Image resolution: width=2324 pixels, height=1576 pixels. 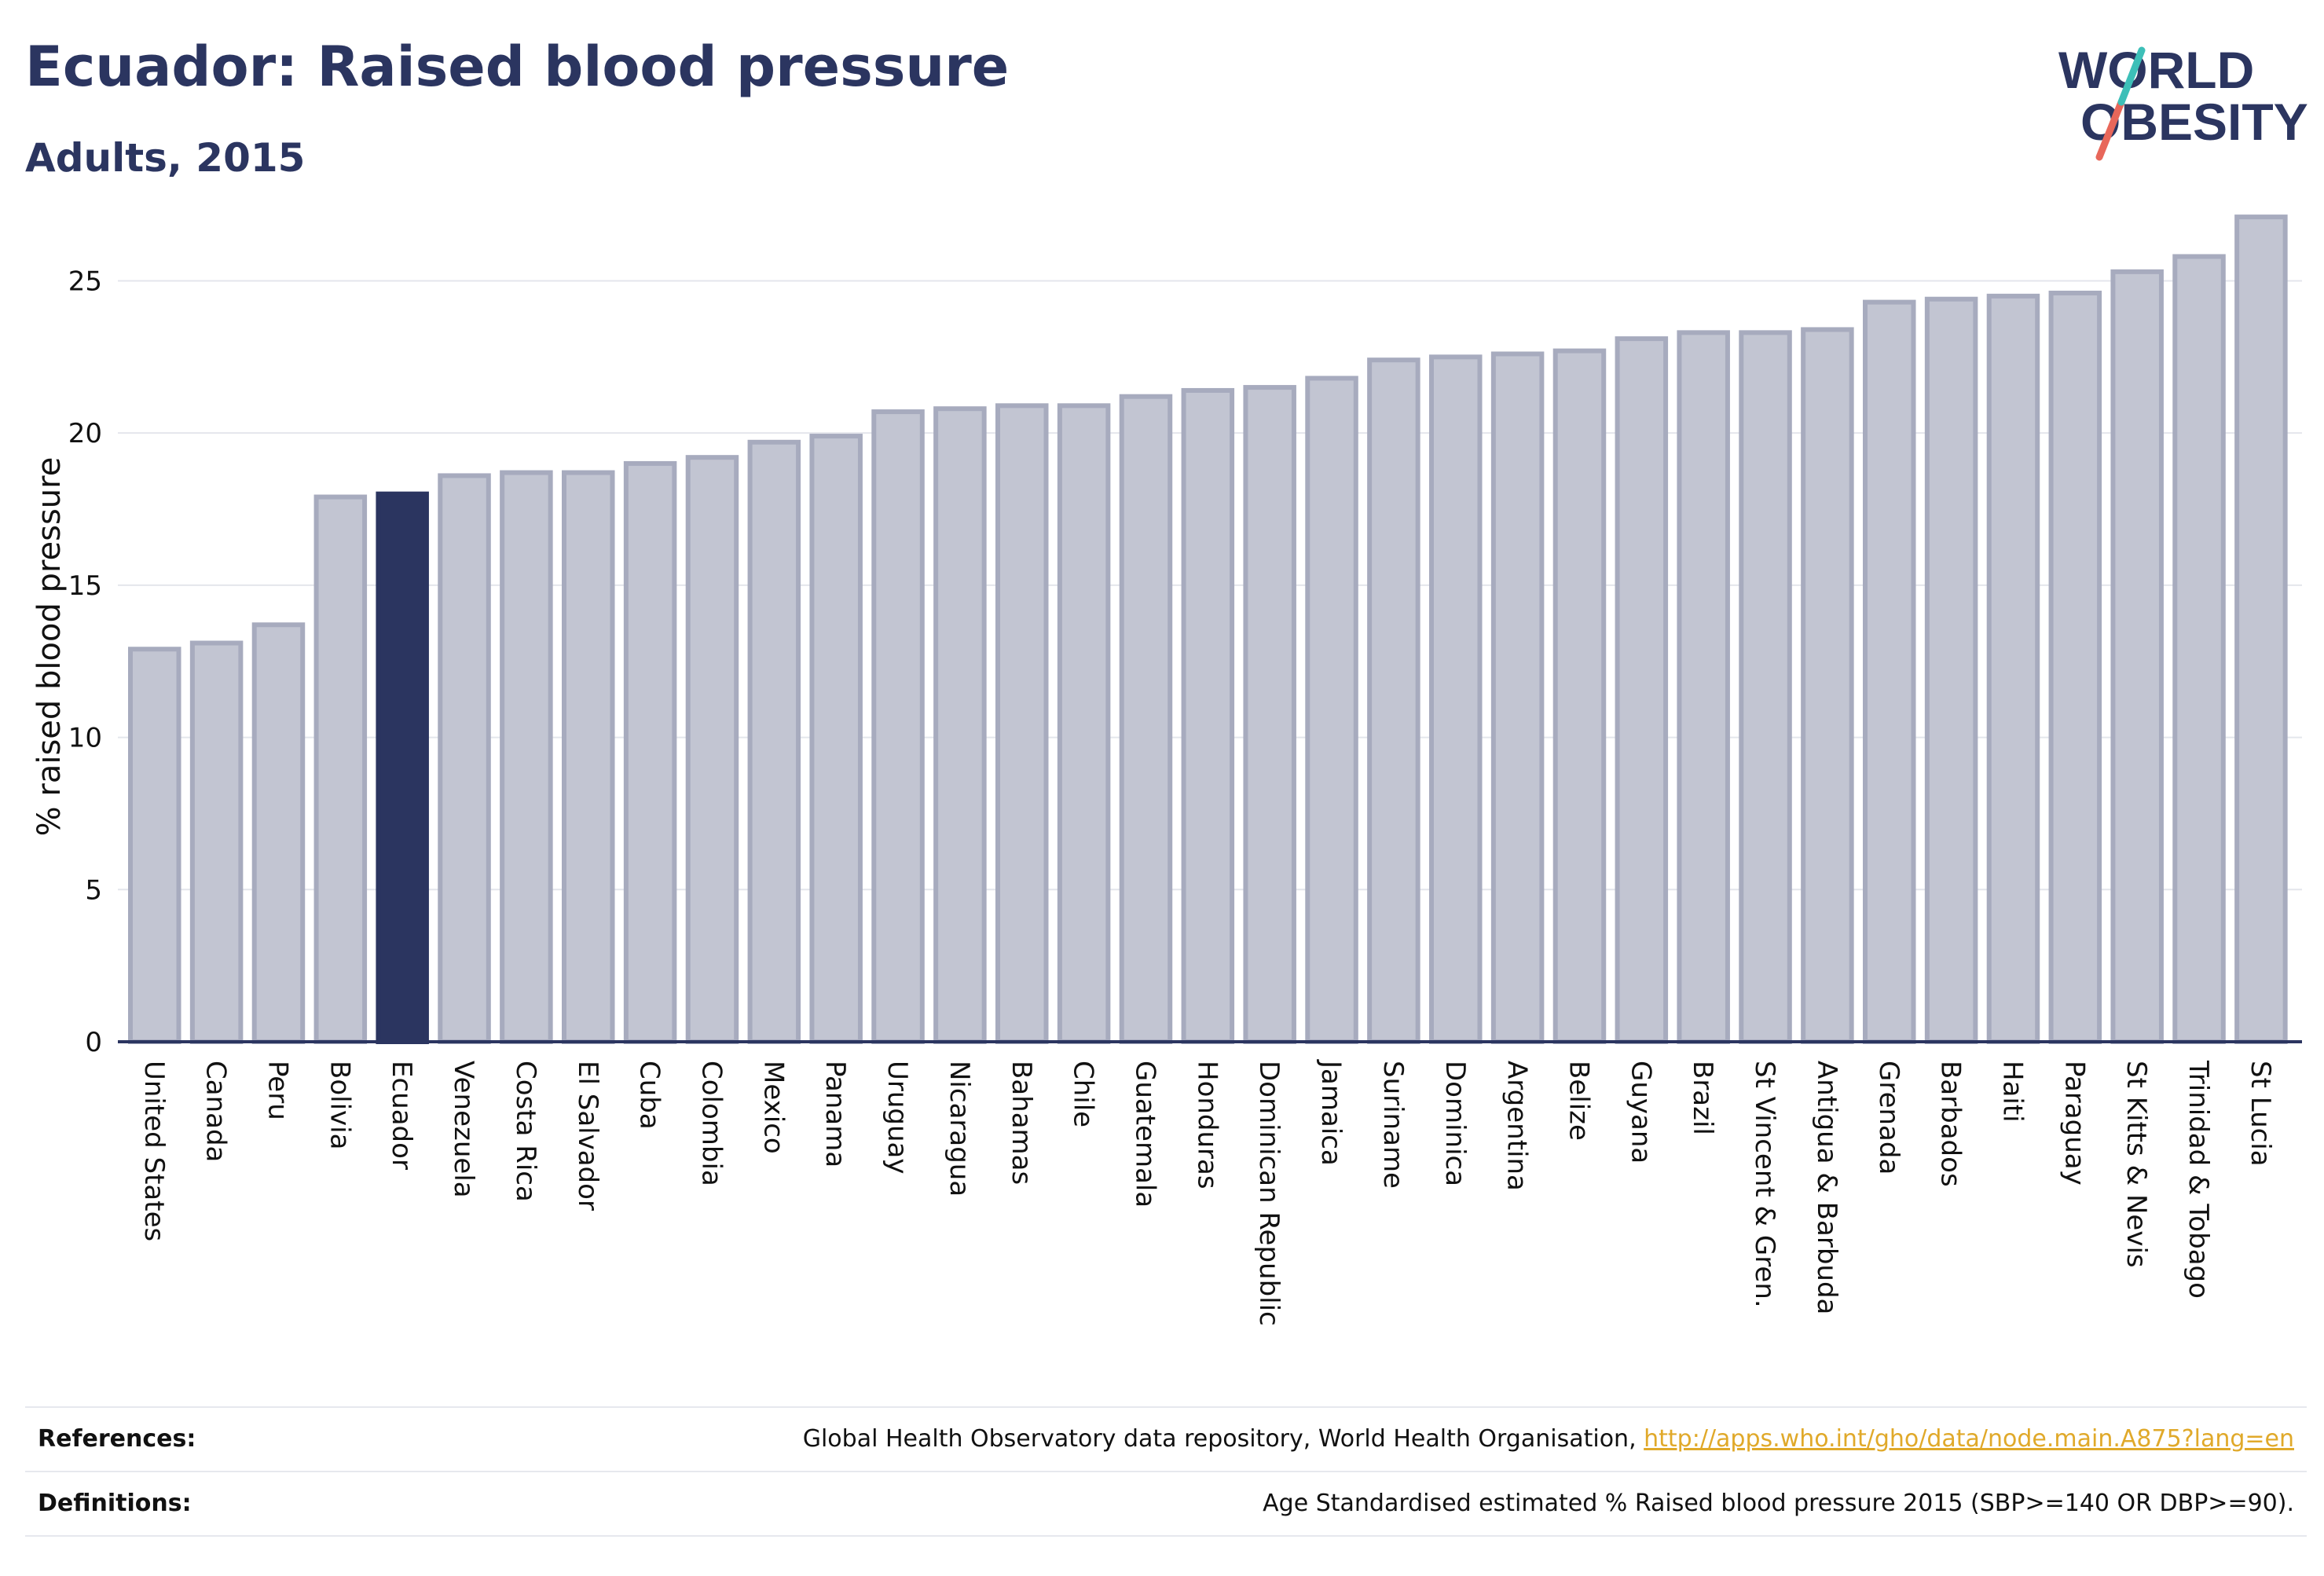 What do you see at coordinates (1578, 1101) in the screenshot?
I see `x-tick-label: Belize` at bounding box center [1578, 1101].